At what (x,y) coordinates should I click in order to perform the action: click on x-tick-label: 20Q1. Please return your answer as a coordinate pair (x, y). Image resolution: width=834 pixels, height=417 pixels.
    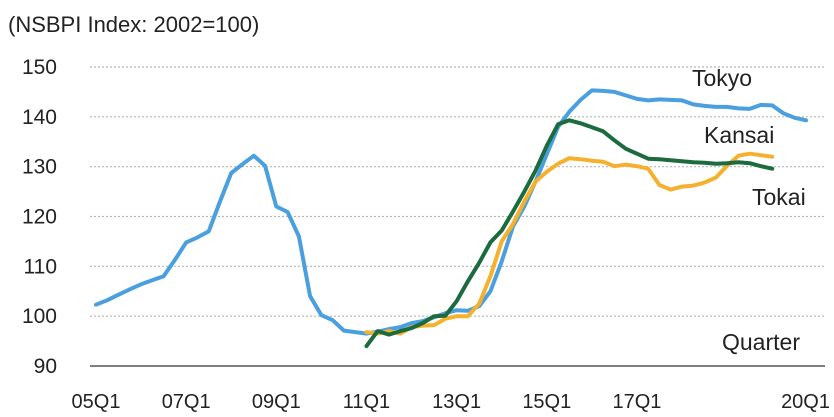
    Looking at the image, I should click on (805, 402).